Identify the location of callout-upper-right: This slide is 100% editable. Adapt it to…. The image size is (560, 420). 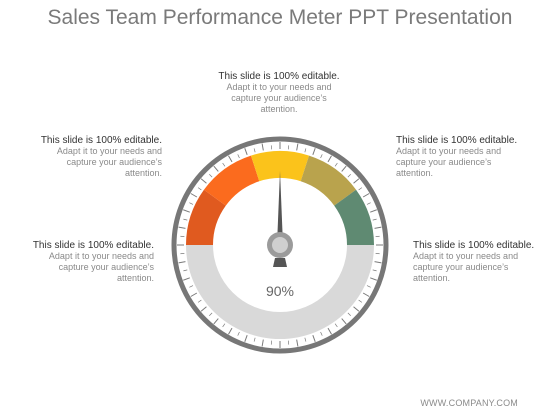
(461, 157).